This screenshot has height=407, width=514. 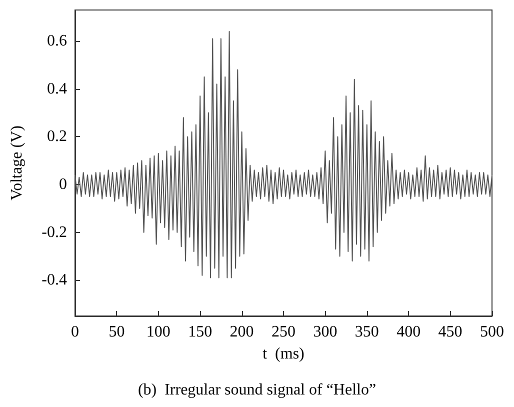 I want to click on y-tick-label: -0.4, so click(x=54, y=280).